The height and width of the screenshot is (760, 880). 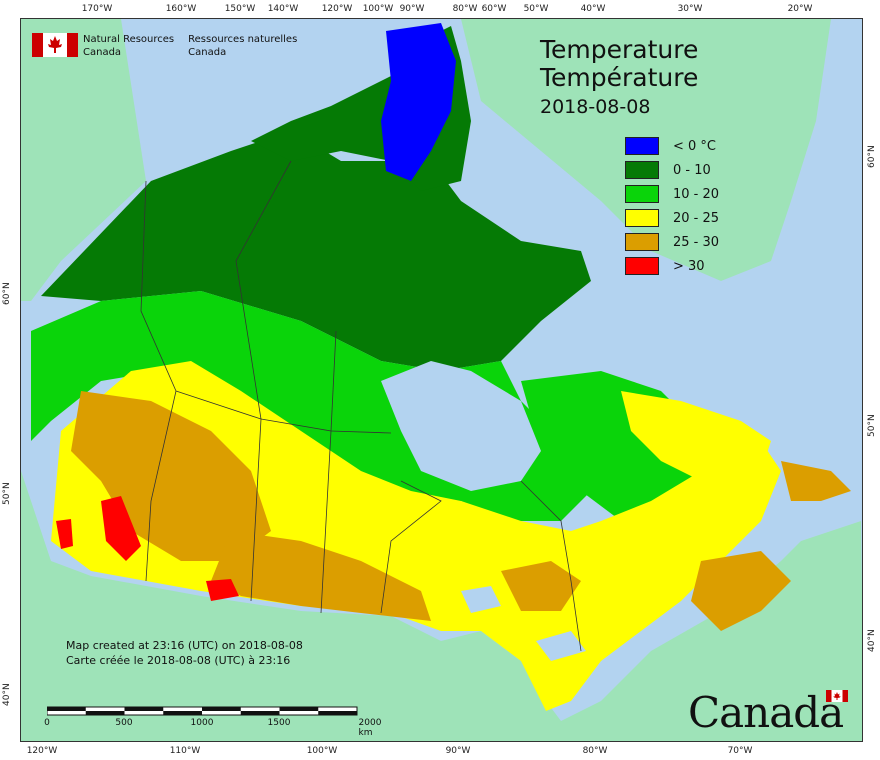 I want to click on wordmark-flag-icon, so click(x=837, y=696).